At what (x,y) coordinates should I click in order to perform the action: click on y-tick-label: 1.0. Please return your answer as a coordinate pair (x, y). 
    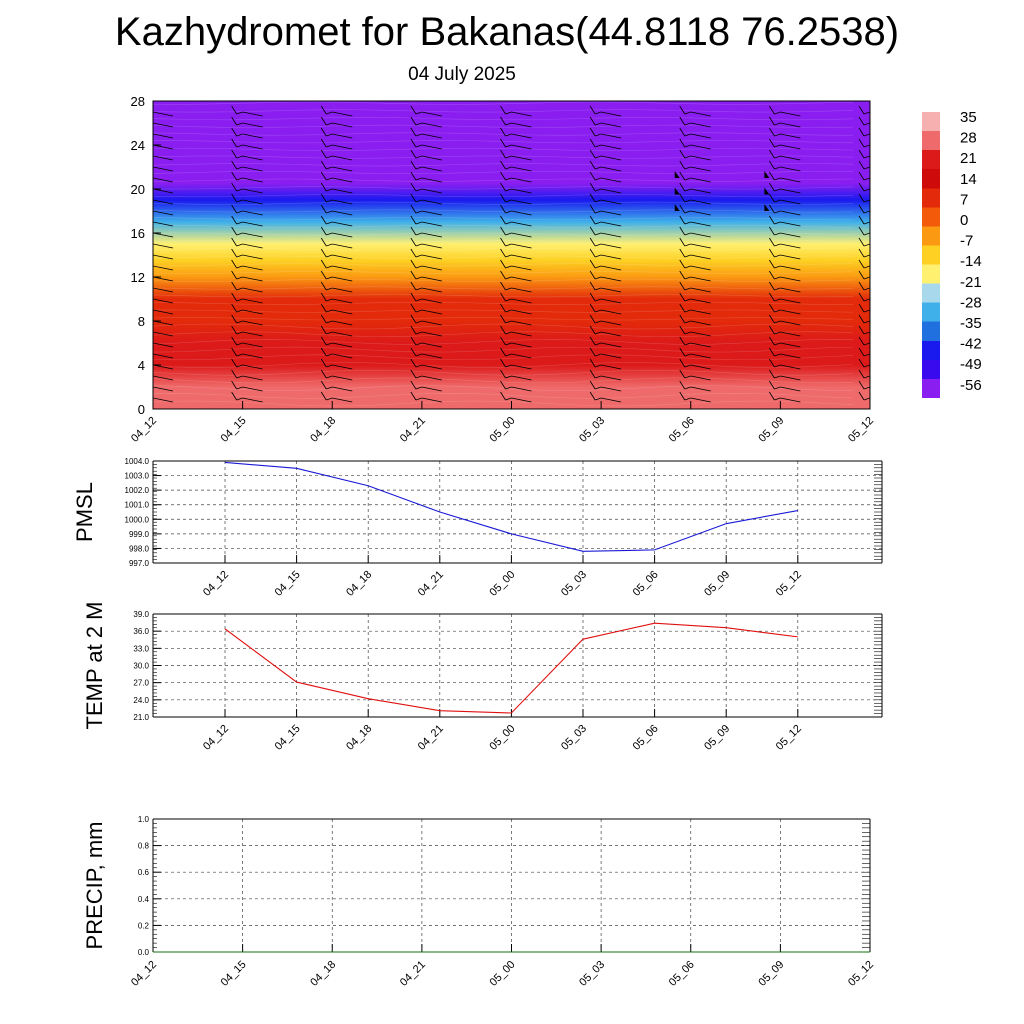
    Looking at the image, I should click on (144, 819).